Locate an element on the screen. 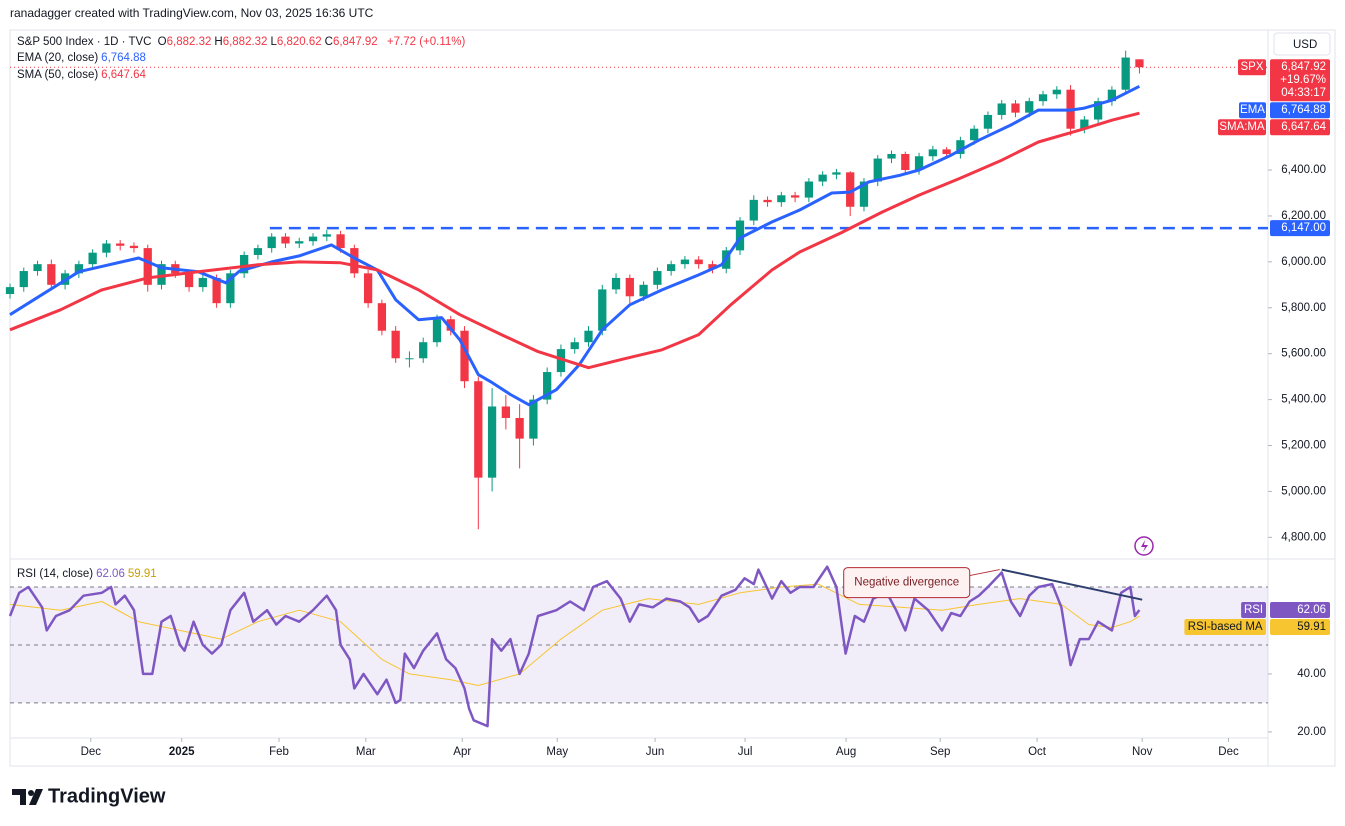 This screenshot has height=826, width=1345. y-tick-label: 5,800.00 is located at coordinates (1303, 308).